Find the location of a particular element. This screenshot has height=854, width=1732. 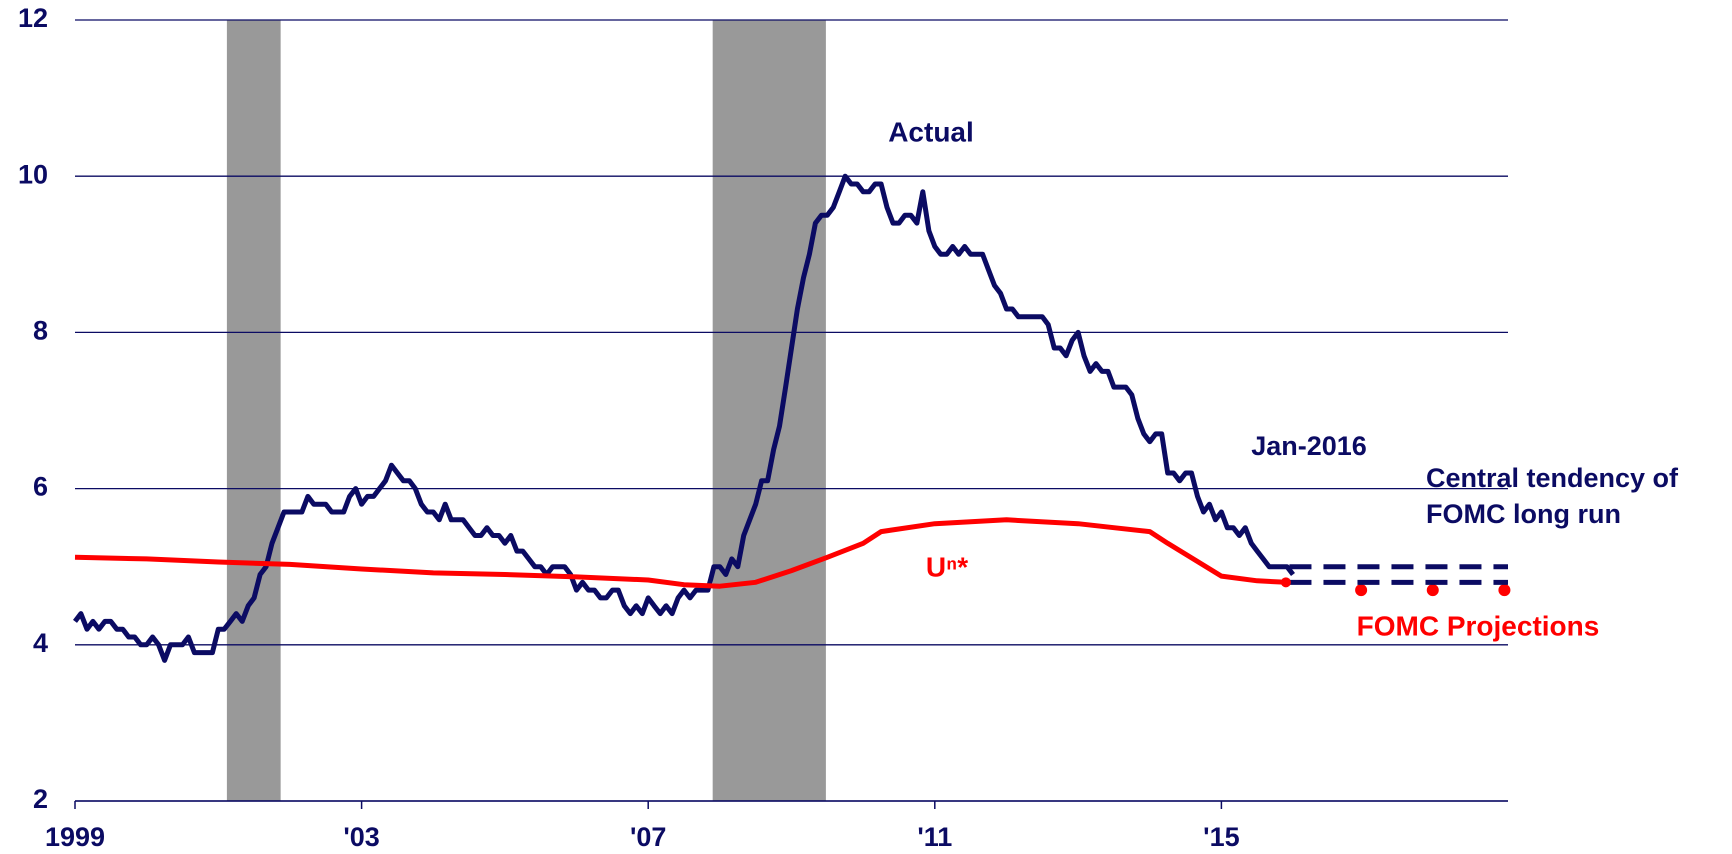

series-line is located at coordinates (680, 553).